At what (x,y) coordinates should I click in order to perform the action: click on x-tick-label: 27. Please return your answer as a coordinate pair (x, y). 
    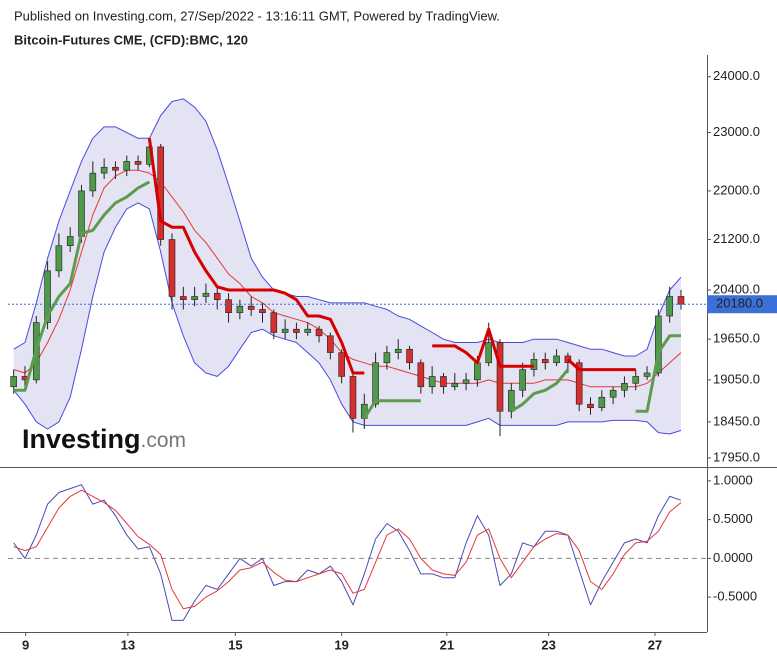
    Looking at the image, I should click on (655, 644).